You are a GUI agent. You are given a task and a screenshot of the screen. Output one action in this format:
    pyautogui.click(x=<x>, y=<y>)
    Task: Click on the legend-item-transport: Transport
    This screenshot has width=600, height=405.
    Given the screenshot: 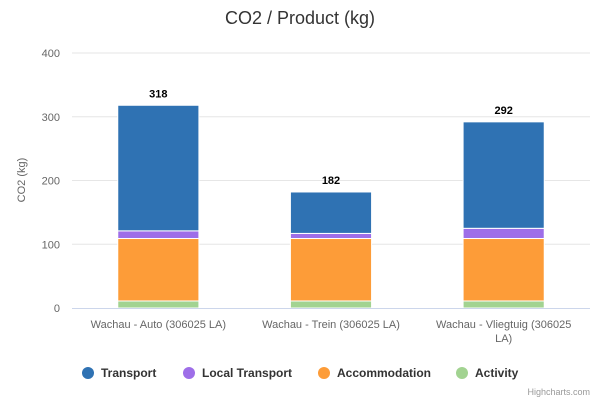 What is the action you would take?
    pyautogui.click(x=119, y=373)
    